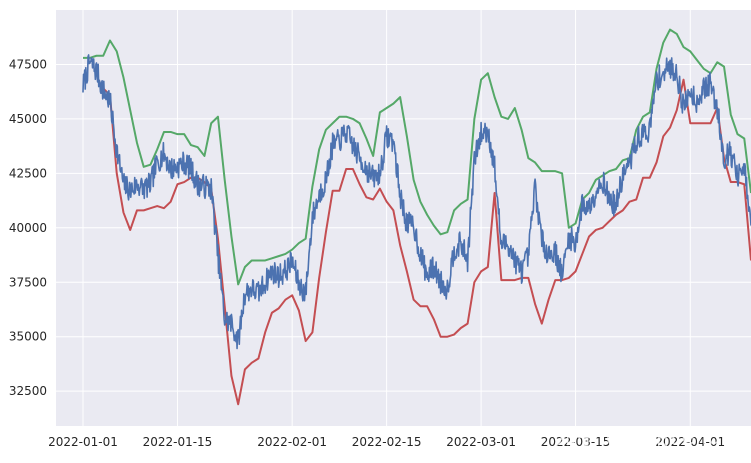 Image resolution: width=751 pixels, height=463 pixels. I want to click on x-tick-label: 2022-02-15, so click(387, 442).